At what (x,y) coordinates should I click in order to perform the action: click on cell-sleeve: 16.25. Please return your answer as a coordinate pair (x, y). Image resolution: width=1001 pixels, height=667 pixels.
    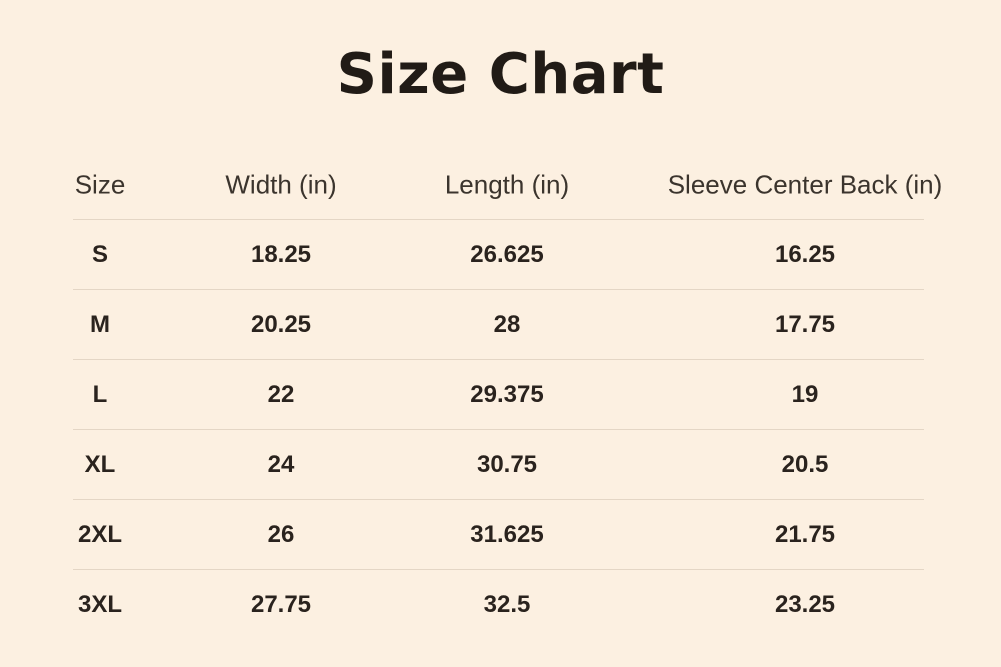
    Looking at the image, I should click on (805, 254).